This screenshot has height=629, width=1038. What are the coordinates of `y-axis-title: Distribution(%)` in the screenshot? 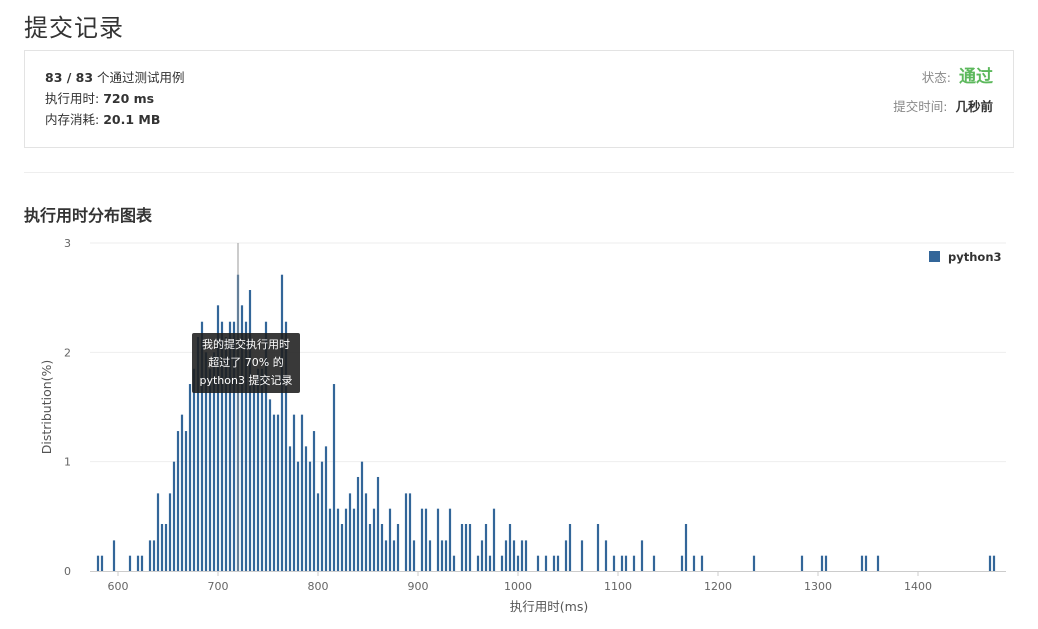 It's located at (46, 407).